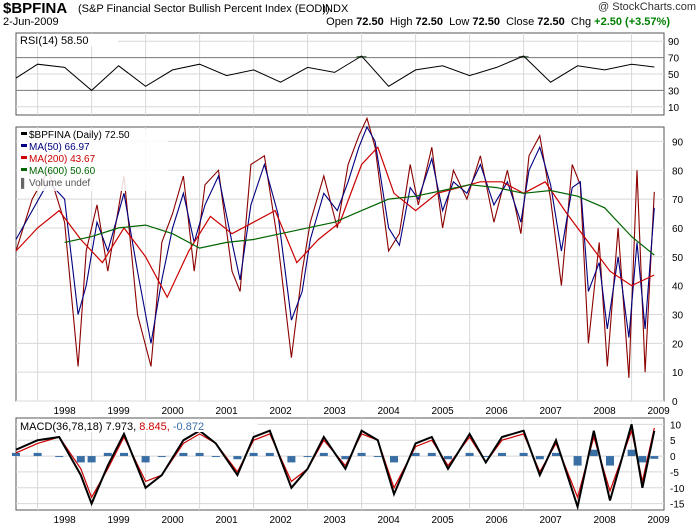  Describe the element at coordinates (678, 258) in the screenshot. I see `price-y-tick-label: 50` at that location.